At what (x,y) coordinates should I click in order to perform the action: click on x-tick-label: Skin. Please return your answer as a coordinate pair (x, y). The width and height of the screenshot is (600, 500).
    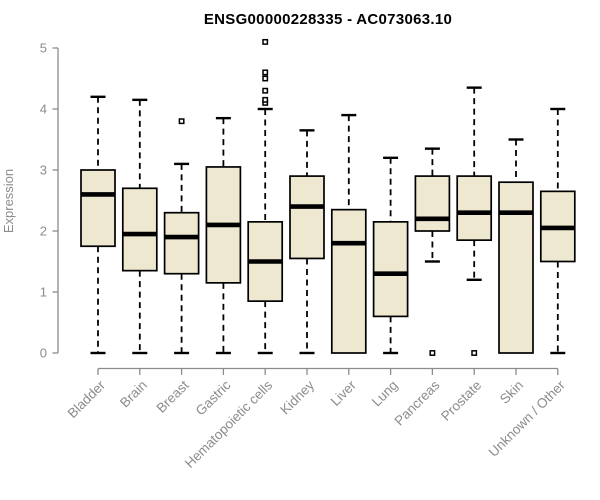
    Looking at the image, I should click on (511, 392).